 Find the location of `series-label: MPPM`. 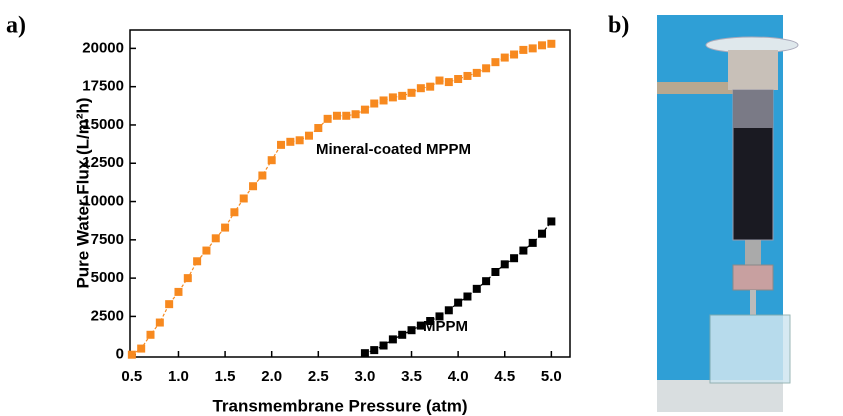

series-label: MPPM is located at coordinates (445, 326).